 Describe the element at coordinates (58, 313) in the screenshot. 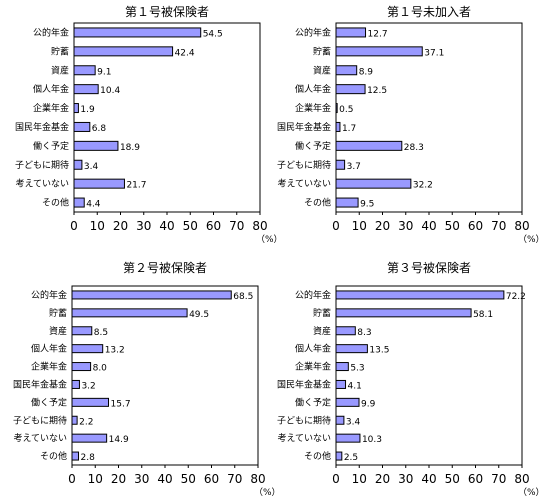

I see `category-label: 貯蓄` at that location.